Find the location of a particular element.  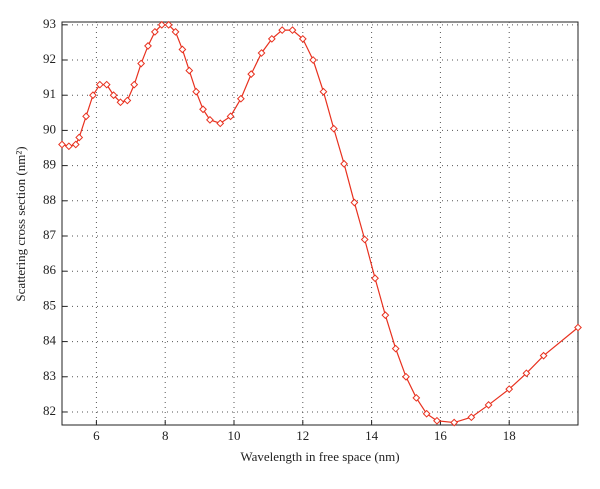

y-tick-label: 90 is located at coordinates (49, 128).